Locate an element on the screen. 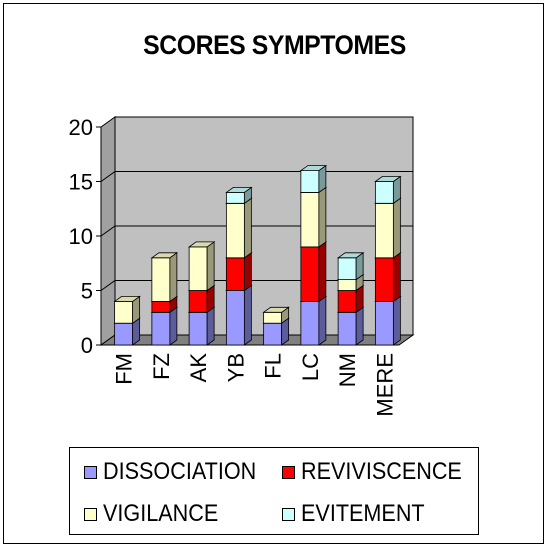  legend-item-vigilance: VIGILANCE is located at coordinates (157, 514).